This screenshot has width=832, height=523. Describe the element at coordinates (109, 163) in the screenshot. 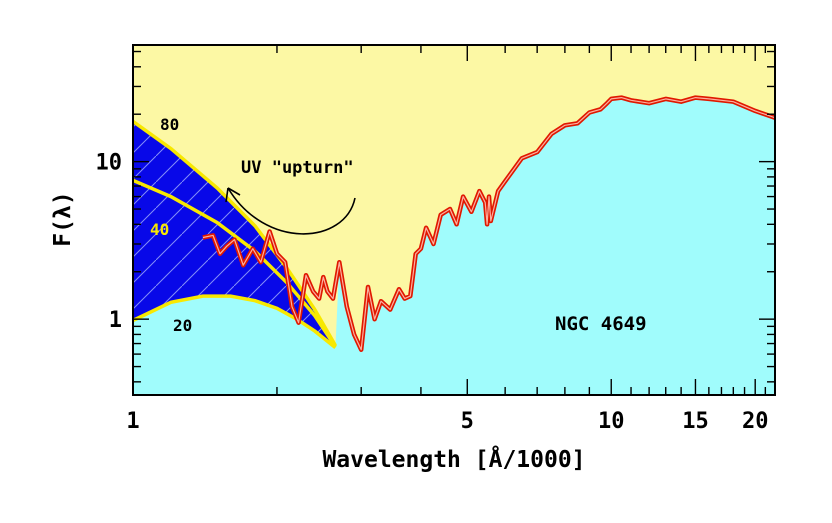

I see `y-tick-label: 10` at that location.